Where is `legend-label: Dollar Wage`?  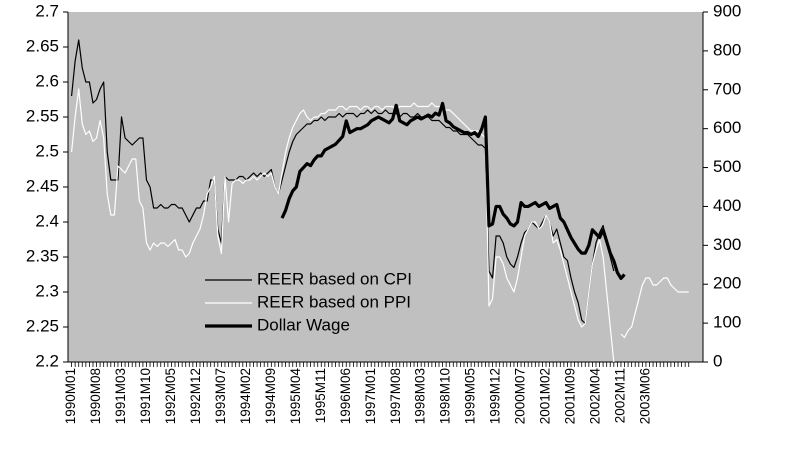
legend-label: Dollar Wage is located at coordinates (303, 324).